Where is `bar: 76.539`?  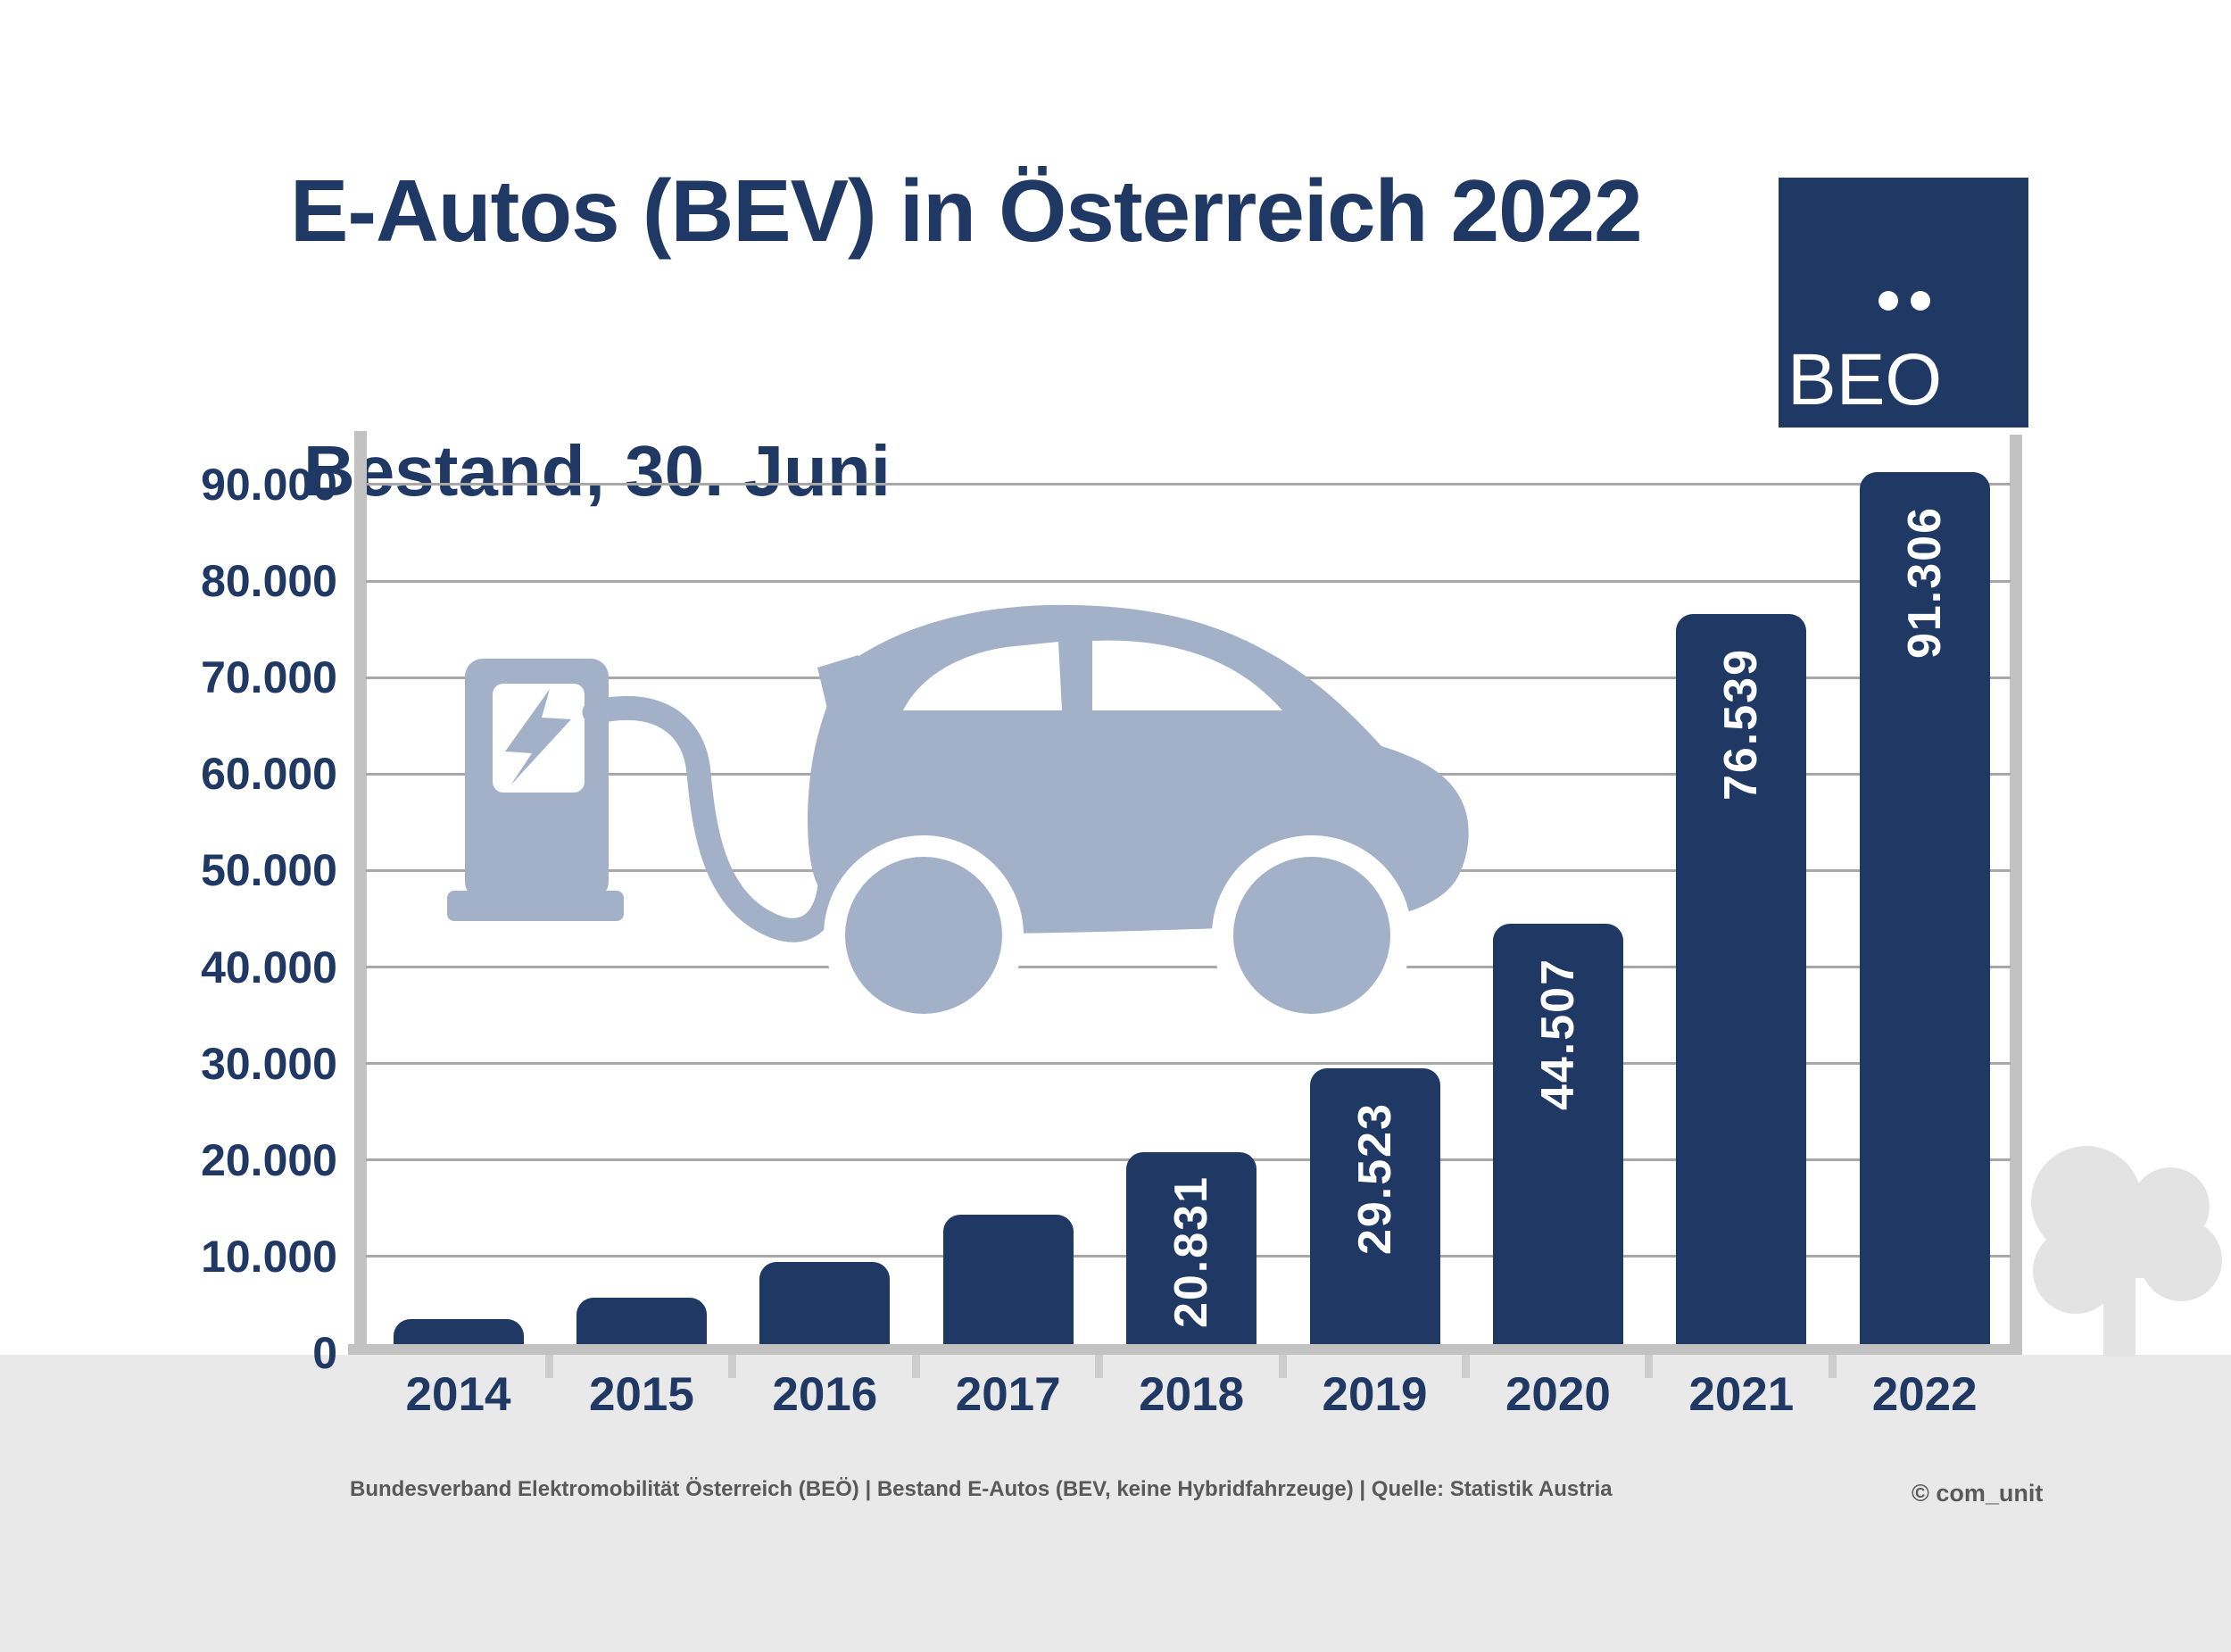
bar: 76.539 is located at coordinates (1741, 985).